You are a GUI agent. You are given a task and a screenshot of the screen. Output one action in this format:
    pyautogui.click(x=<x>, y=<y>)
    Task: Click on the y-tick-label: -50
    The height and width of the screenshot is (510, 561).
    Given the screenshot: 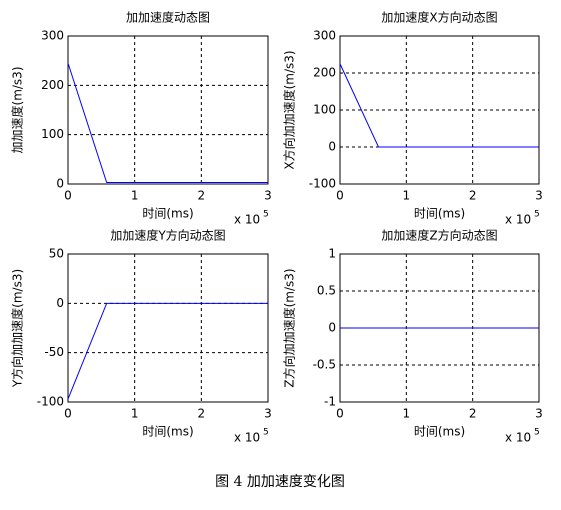 What is the action you would take?
    pyautogui.click(x=54, y=352)
    